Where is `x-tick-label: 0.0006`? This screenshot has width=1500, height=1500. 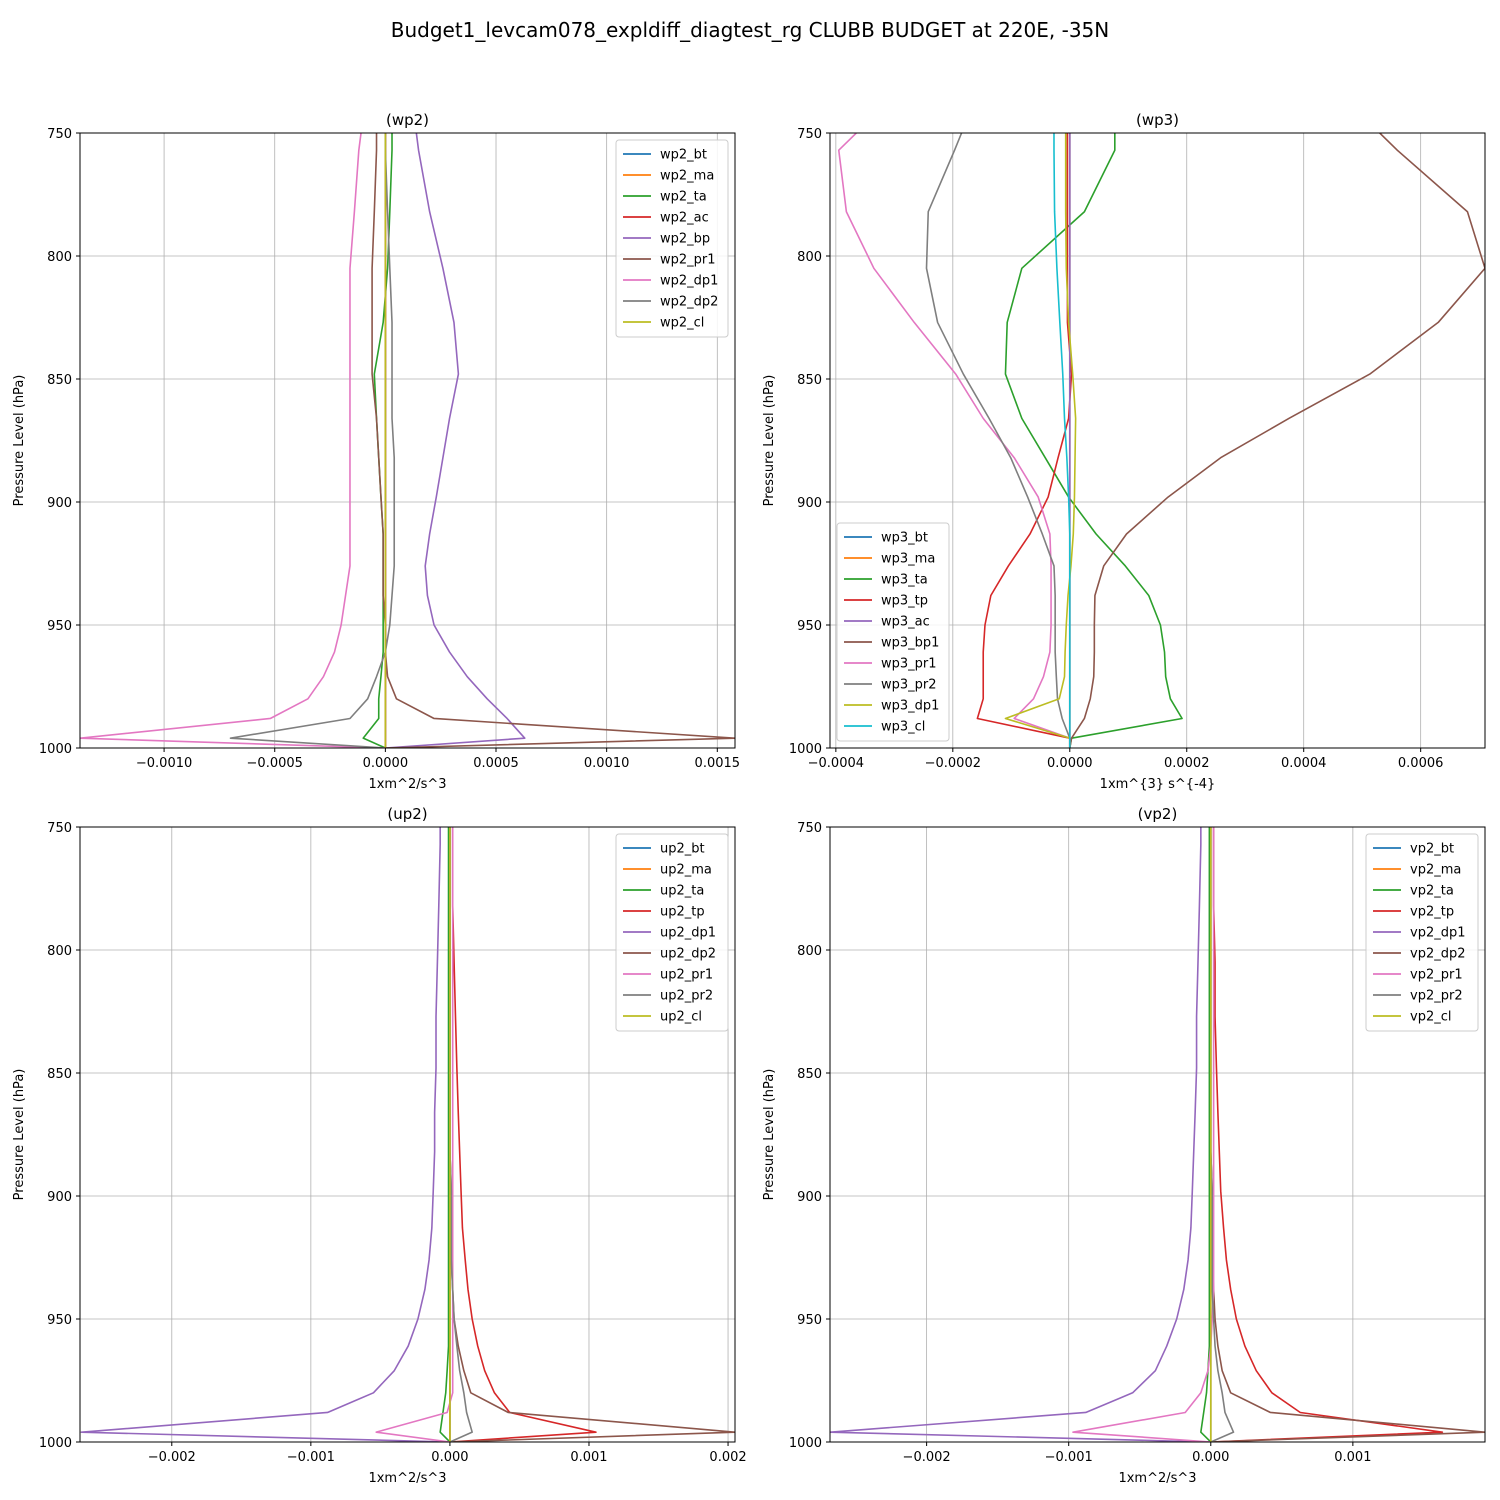 x-tick-label: 0.0006 is located at coordinates (1421, 763).